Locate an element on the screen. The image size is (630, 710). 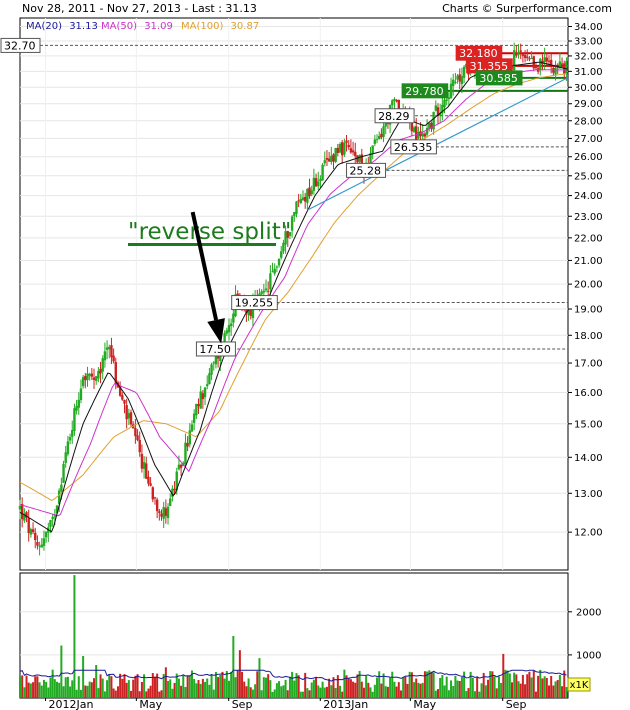
legend-ma50-value: 31.09 is located at coordinates (158, 26).